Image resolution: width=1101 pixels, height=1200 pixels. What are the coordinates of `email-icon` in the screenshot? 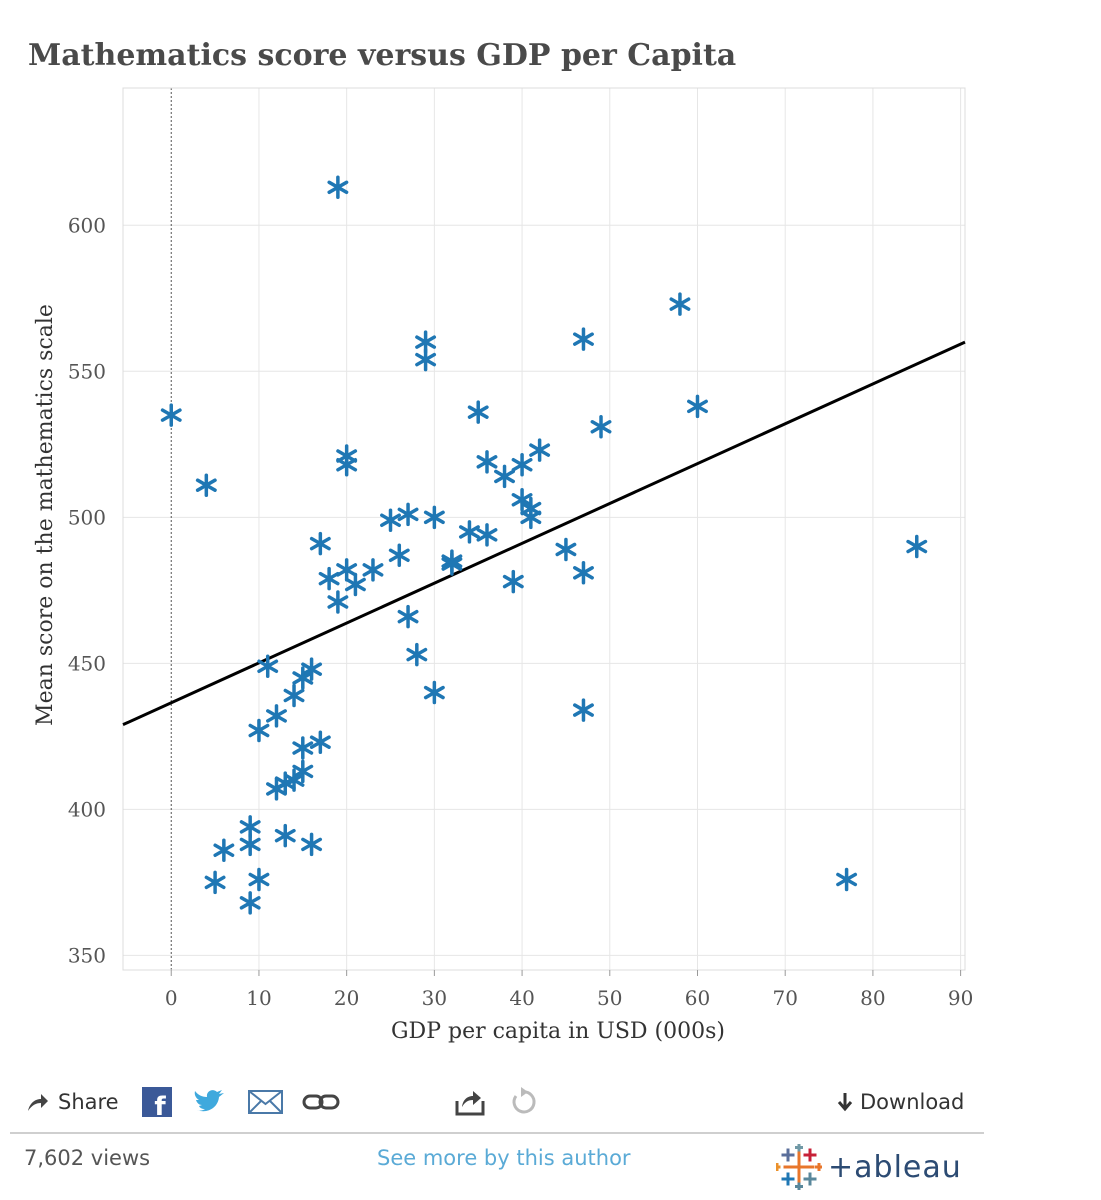 It's located at (265, 1102).